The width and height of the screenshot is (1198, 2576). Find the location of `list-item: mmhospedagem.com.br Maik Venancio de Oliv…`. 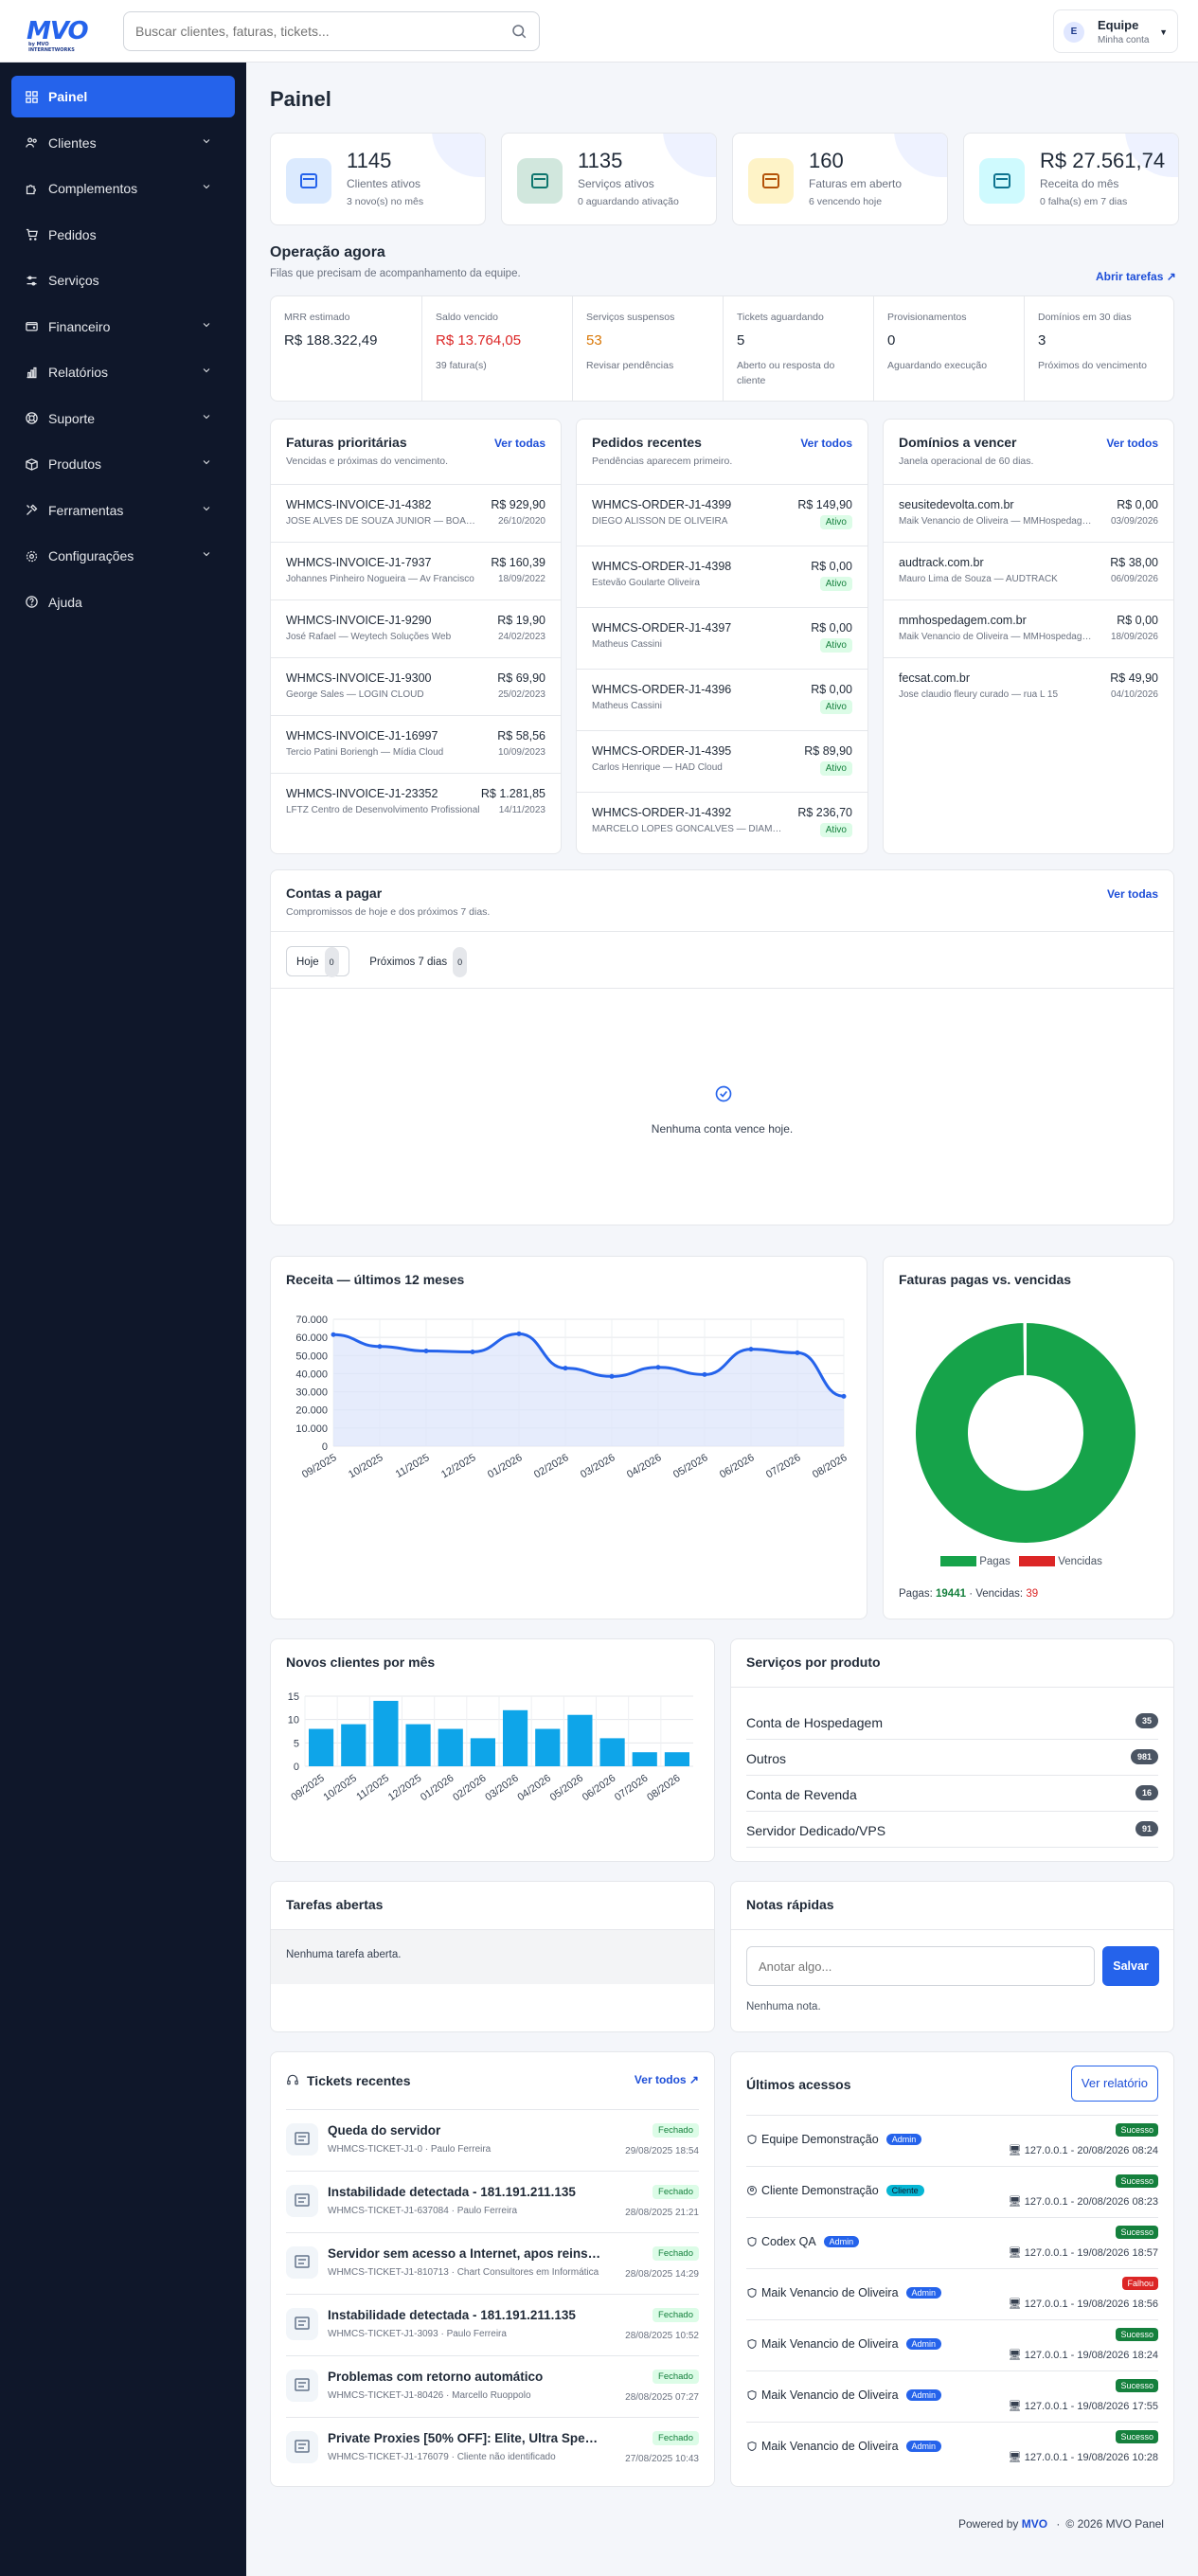

list-item: mmhospedagem.com.br Maik Venancio de Oliv… is located at coordinates (1028, 628).